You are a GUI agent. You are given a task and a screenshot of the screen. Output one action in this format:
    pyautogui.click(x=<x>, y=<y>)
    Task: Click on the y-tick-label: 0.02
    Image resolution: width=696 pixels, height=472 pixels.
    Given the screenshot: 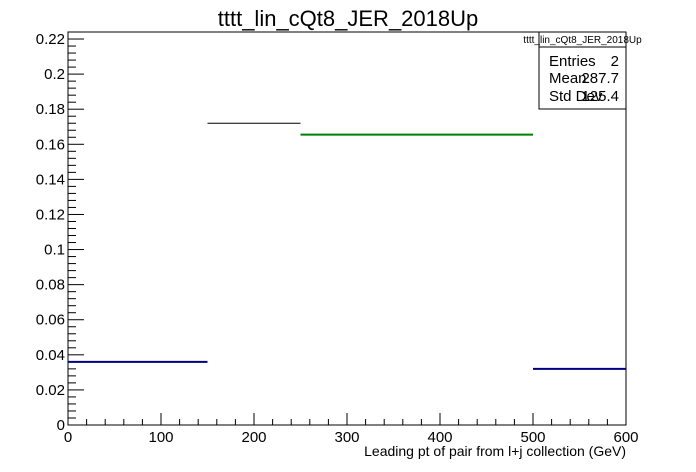 What is the action you would take?
    pyautogui.click(x=50, y=390)
    